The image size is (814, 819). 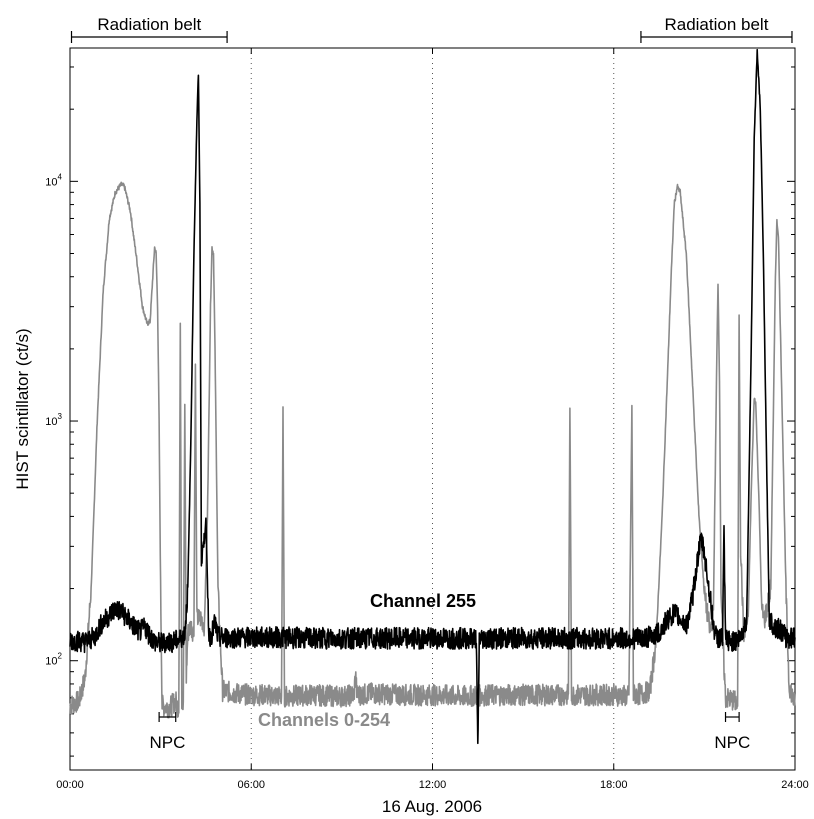 I want to click on x-tick-label: 24:00, so click(x=795, y=785).